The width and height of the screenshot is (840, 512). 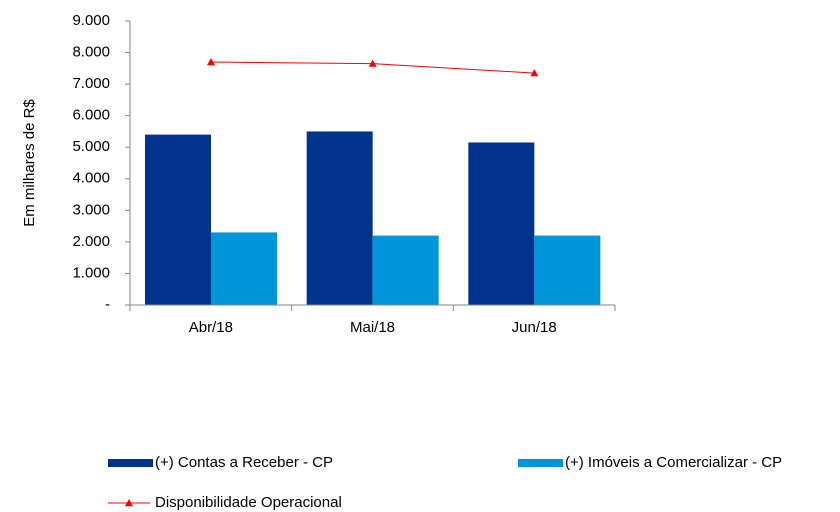 I want to click on y-tick-label: 8.000, so click(x=91, y=52).